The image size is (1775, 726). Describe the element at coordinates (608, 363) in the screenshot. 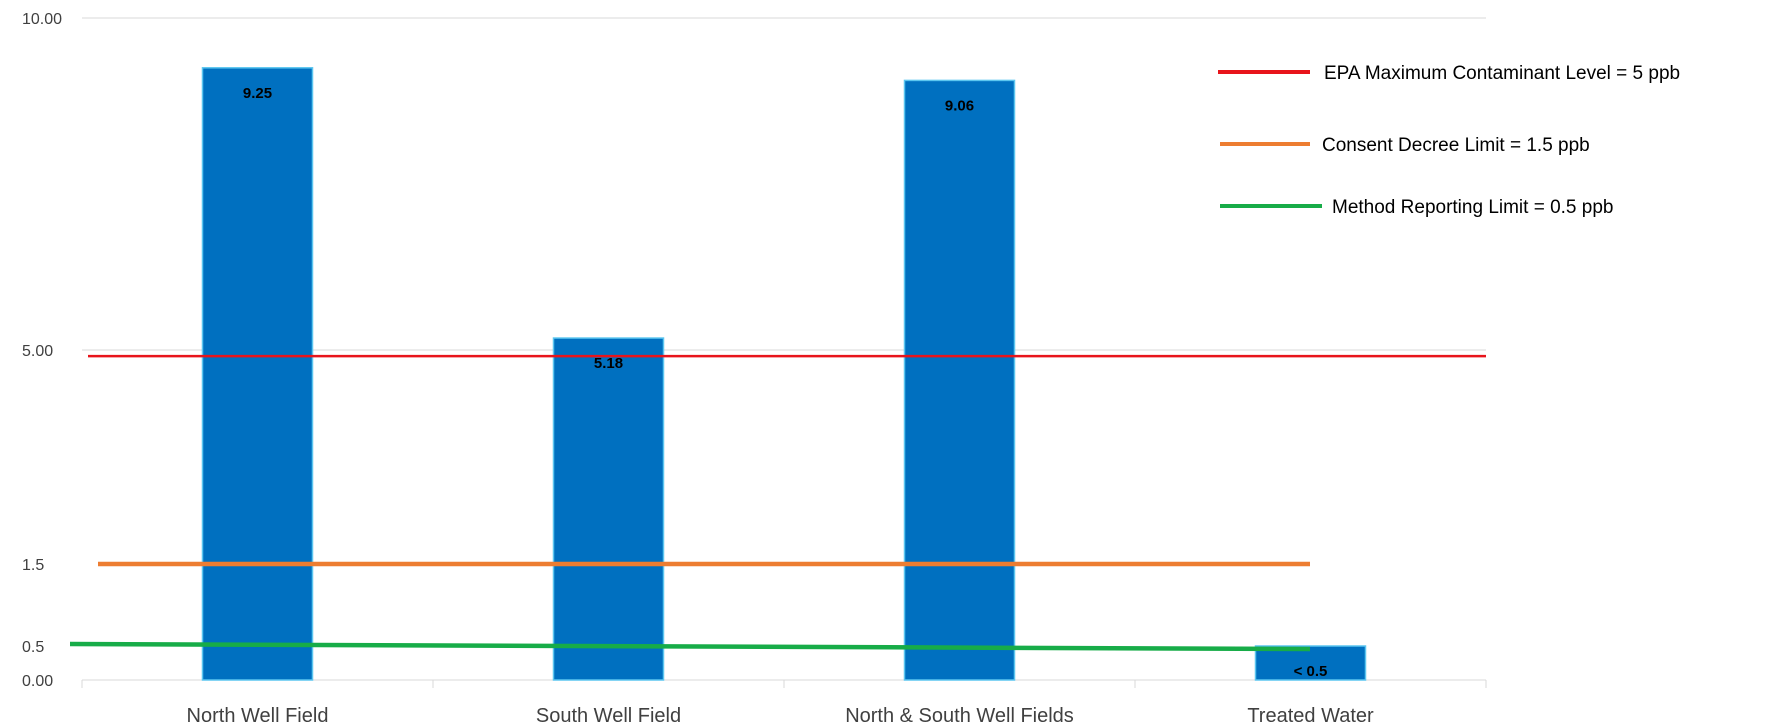

I see `data-label: 5.18` at that location.